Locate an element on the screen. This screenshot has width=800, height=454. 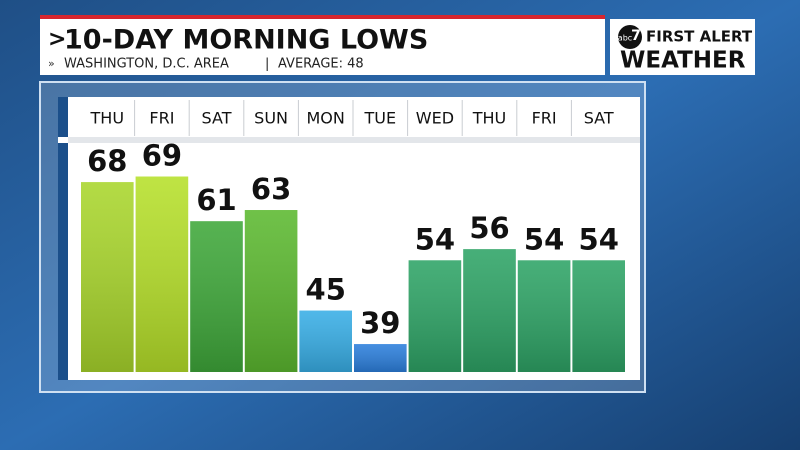
logo-text: abc is located at coordinates (625, 38).